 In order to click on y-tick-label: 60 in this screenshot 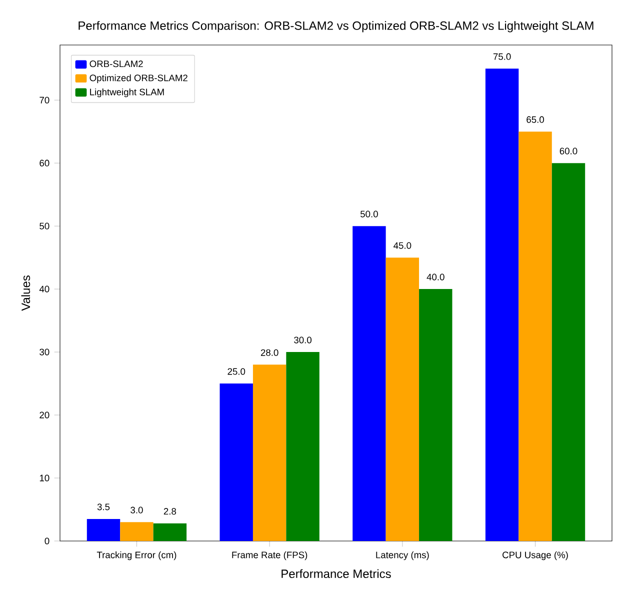, I will do `click(45, 163)`.